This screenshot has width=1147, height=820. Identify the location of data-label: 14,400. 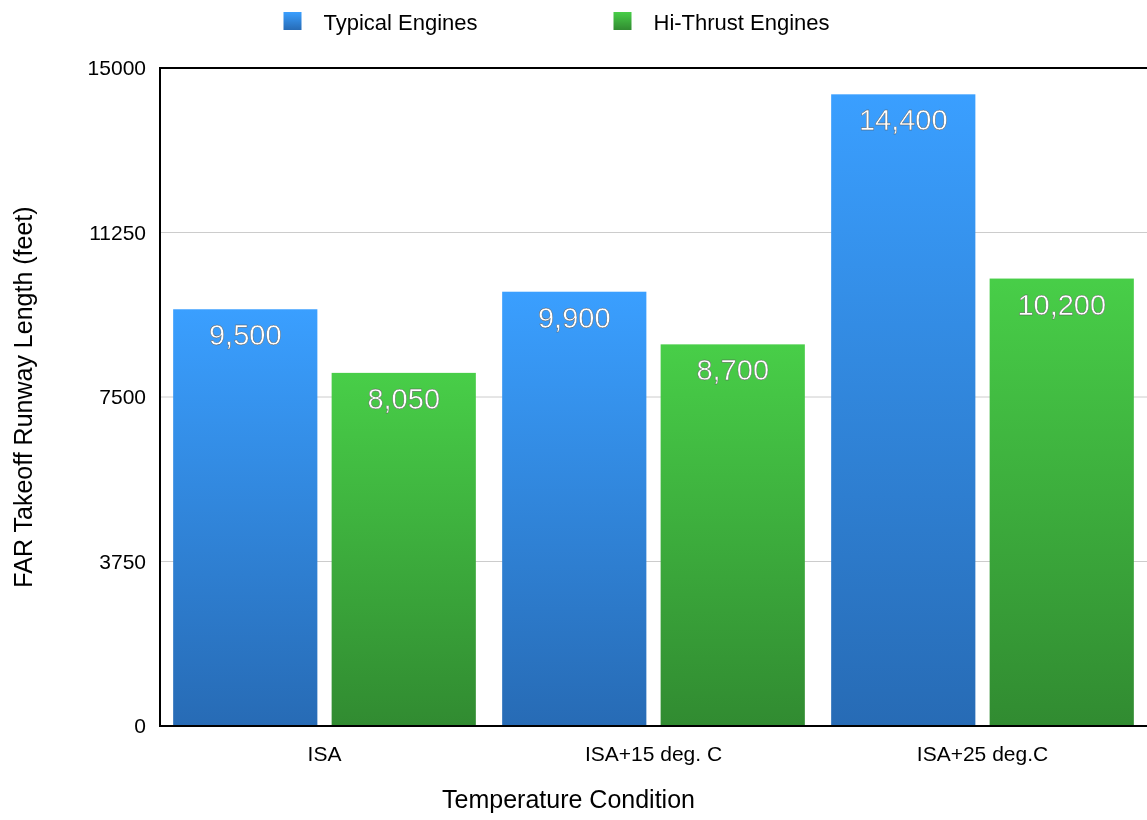
(903, 120).